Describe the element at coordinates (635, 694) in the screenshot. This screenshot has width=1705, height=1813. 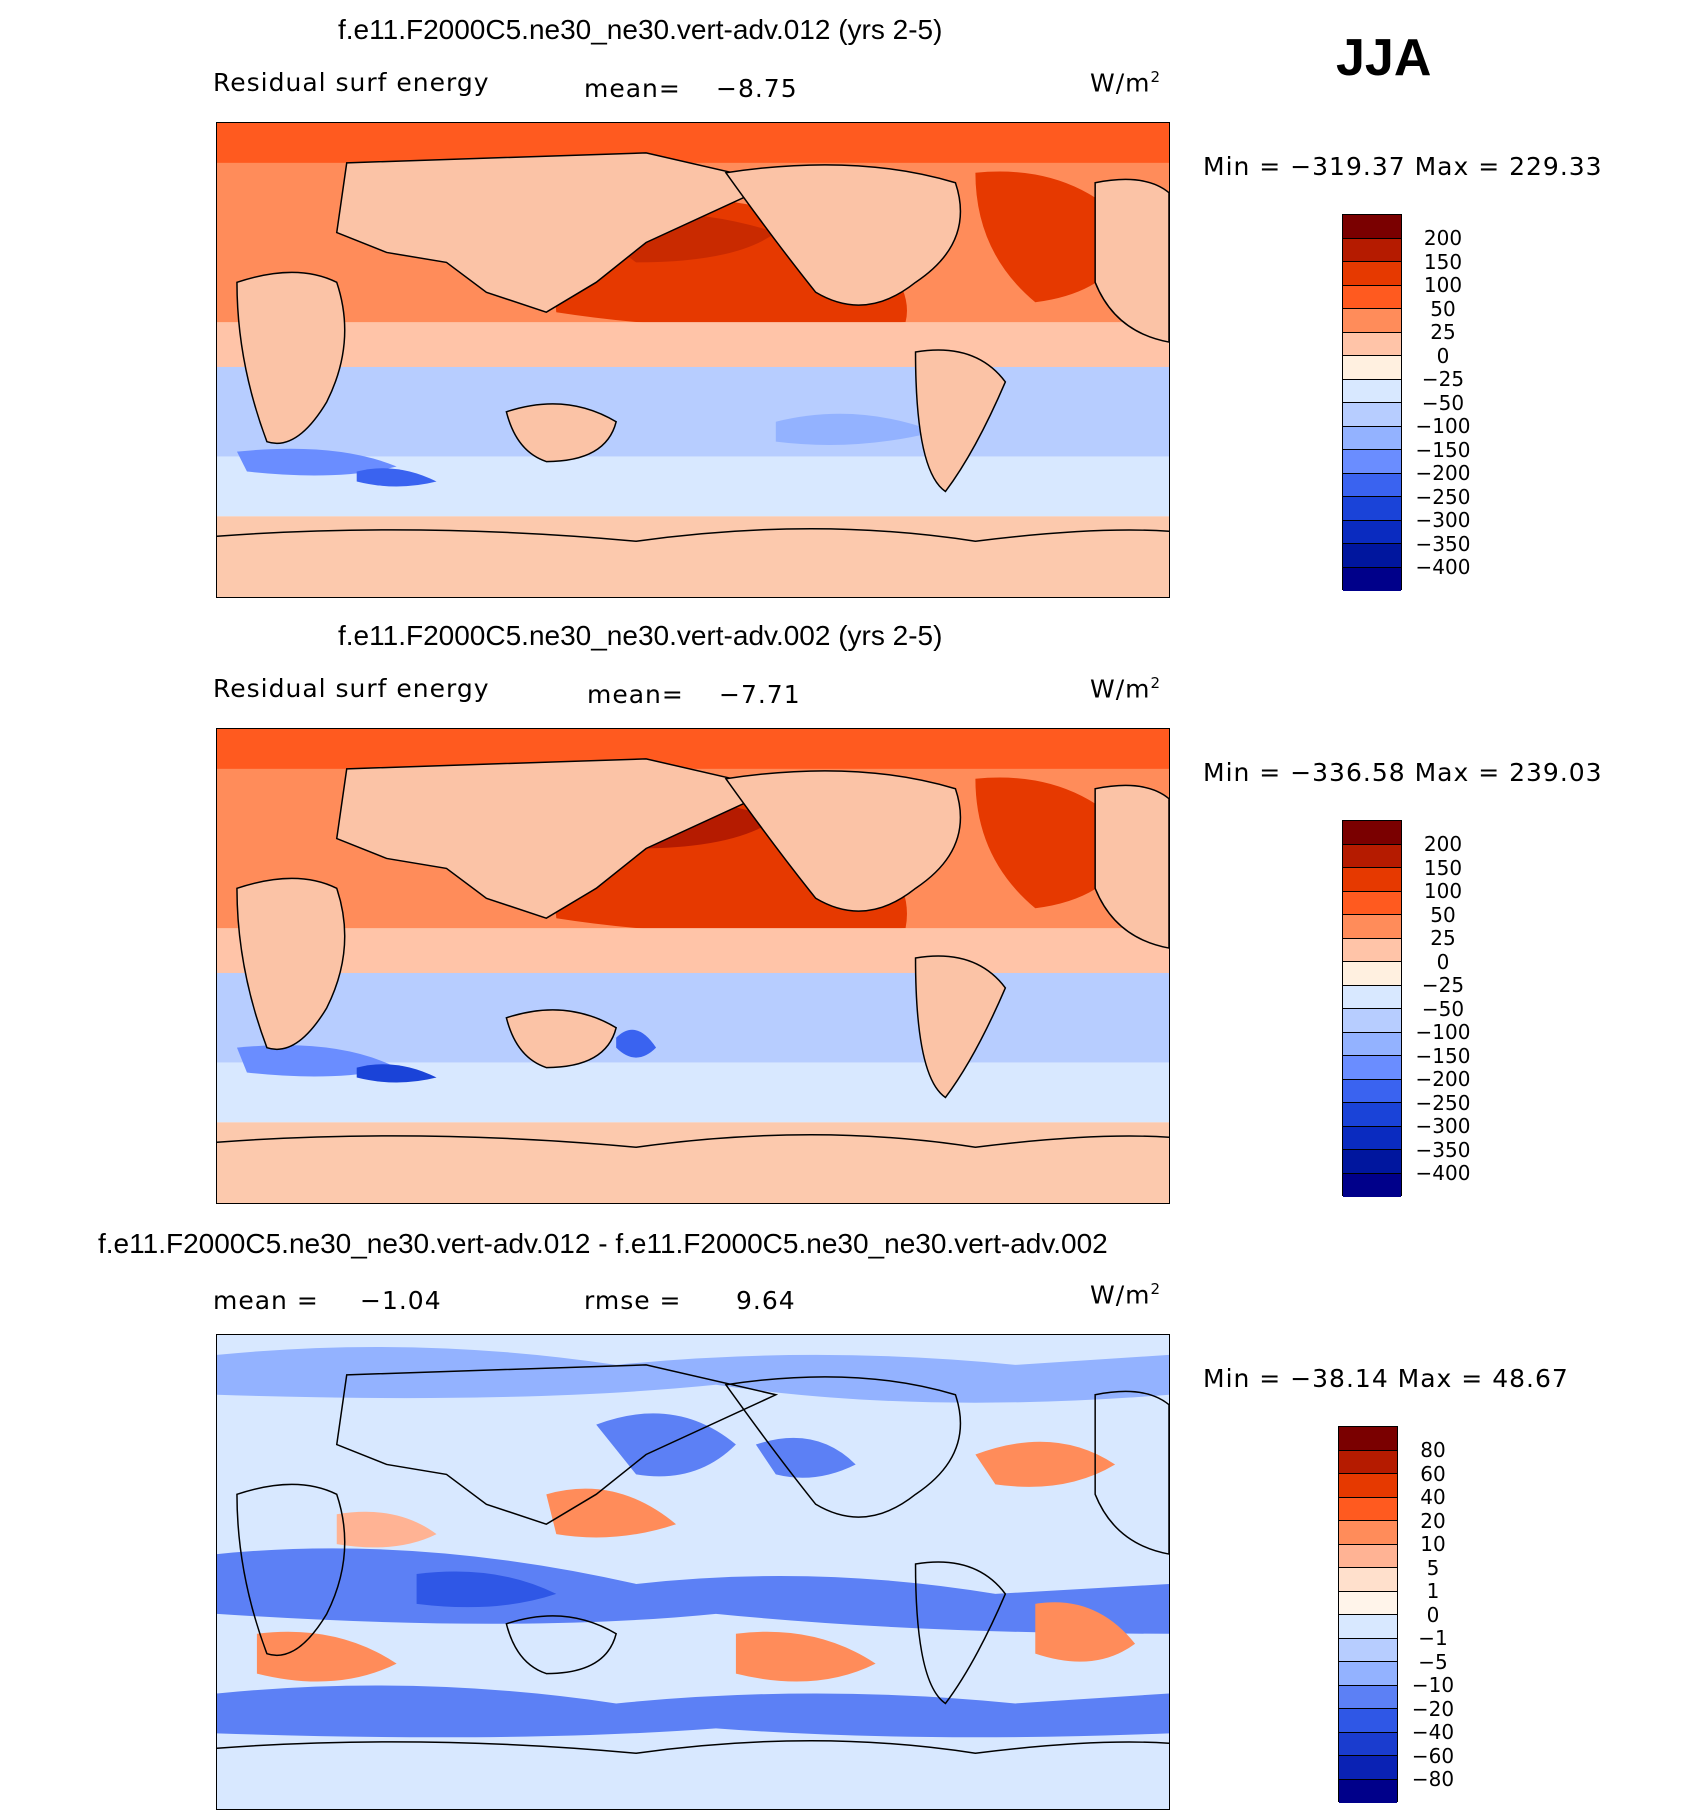
I see `panel-2-mean-label: mean=` at that location.